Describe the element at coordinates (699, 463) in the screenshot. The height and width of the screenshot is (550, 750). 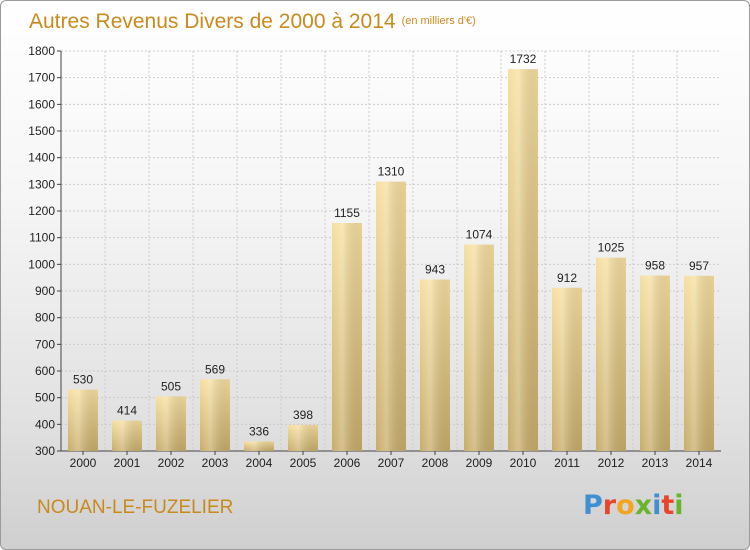
I see `x-tick-label: 2014` at that location.